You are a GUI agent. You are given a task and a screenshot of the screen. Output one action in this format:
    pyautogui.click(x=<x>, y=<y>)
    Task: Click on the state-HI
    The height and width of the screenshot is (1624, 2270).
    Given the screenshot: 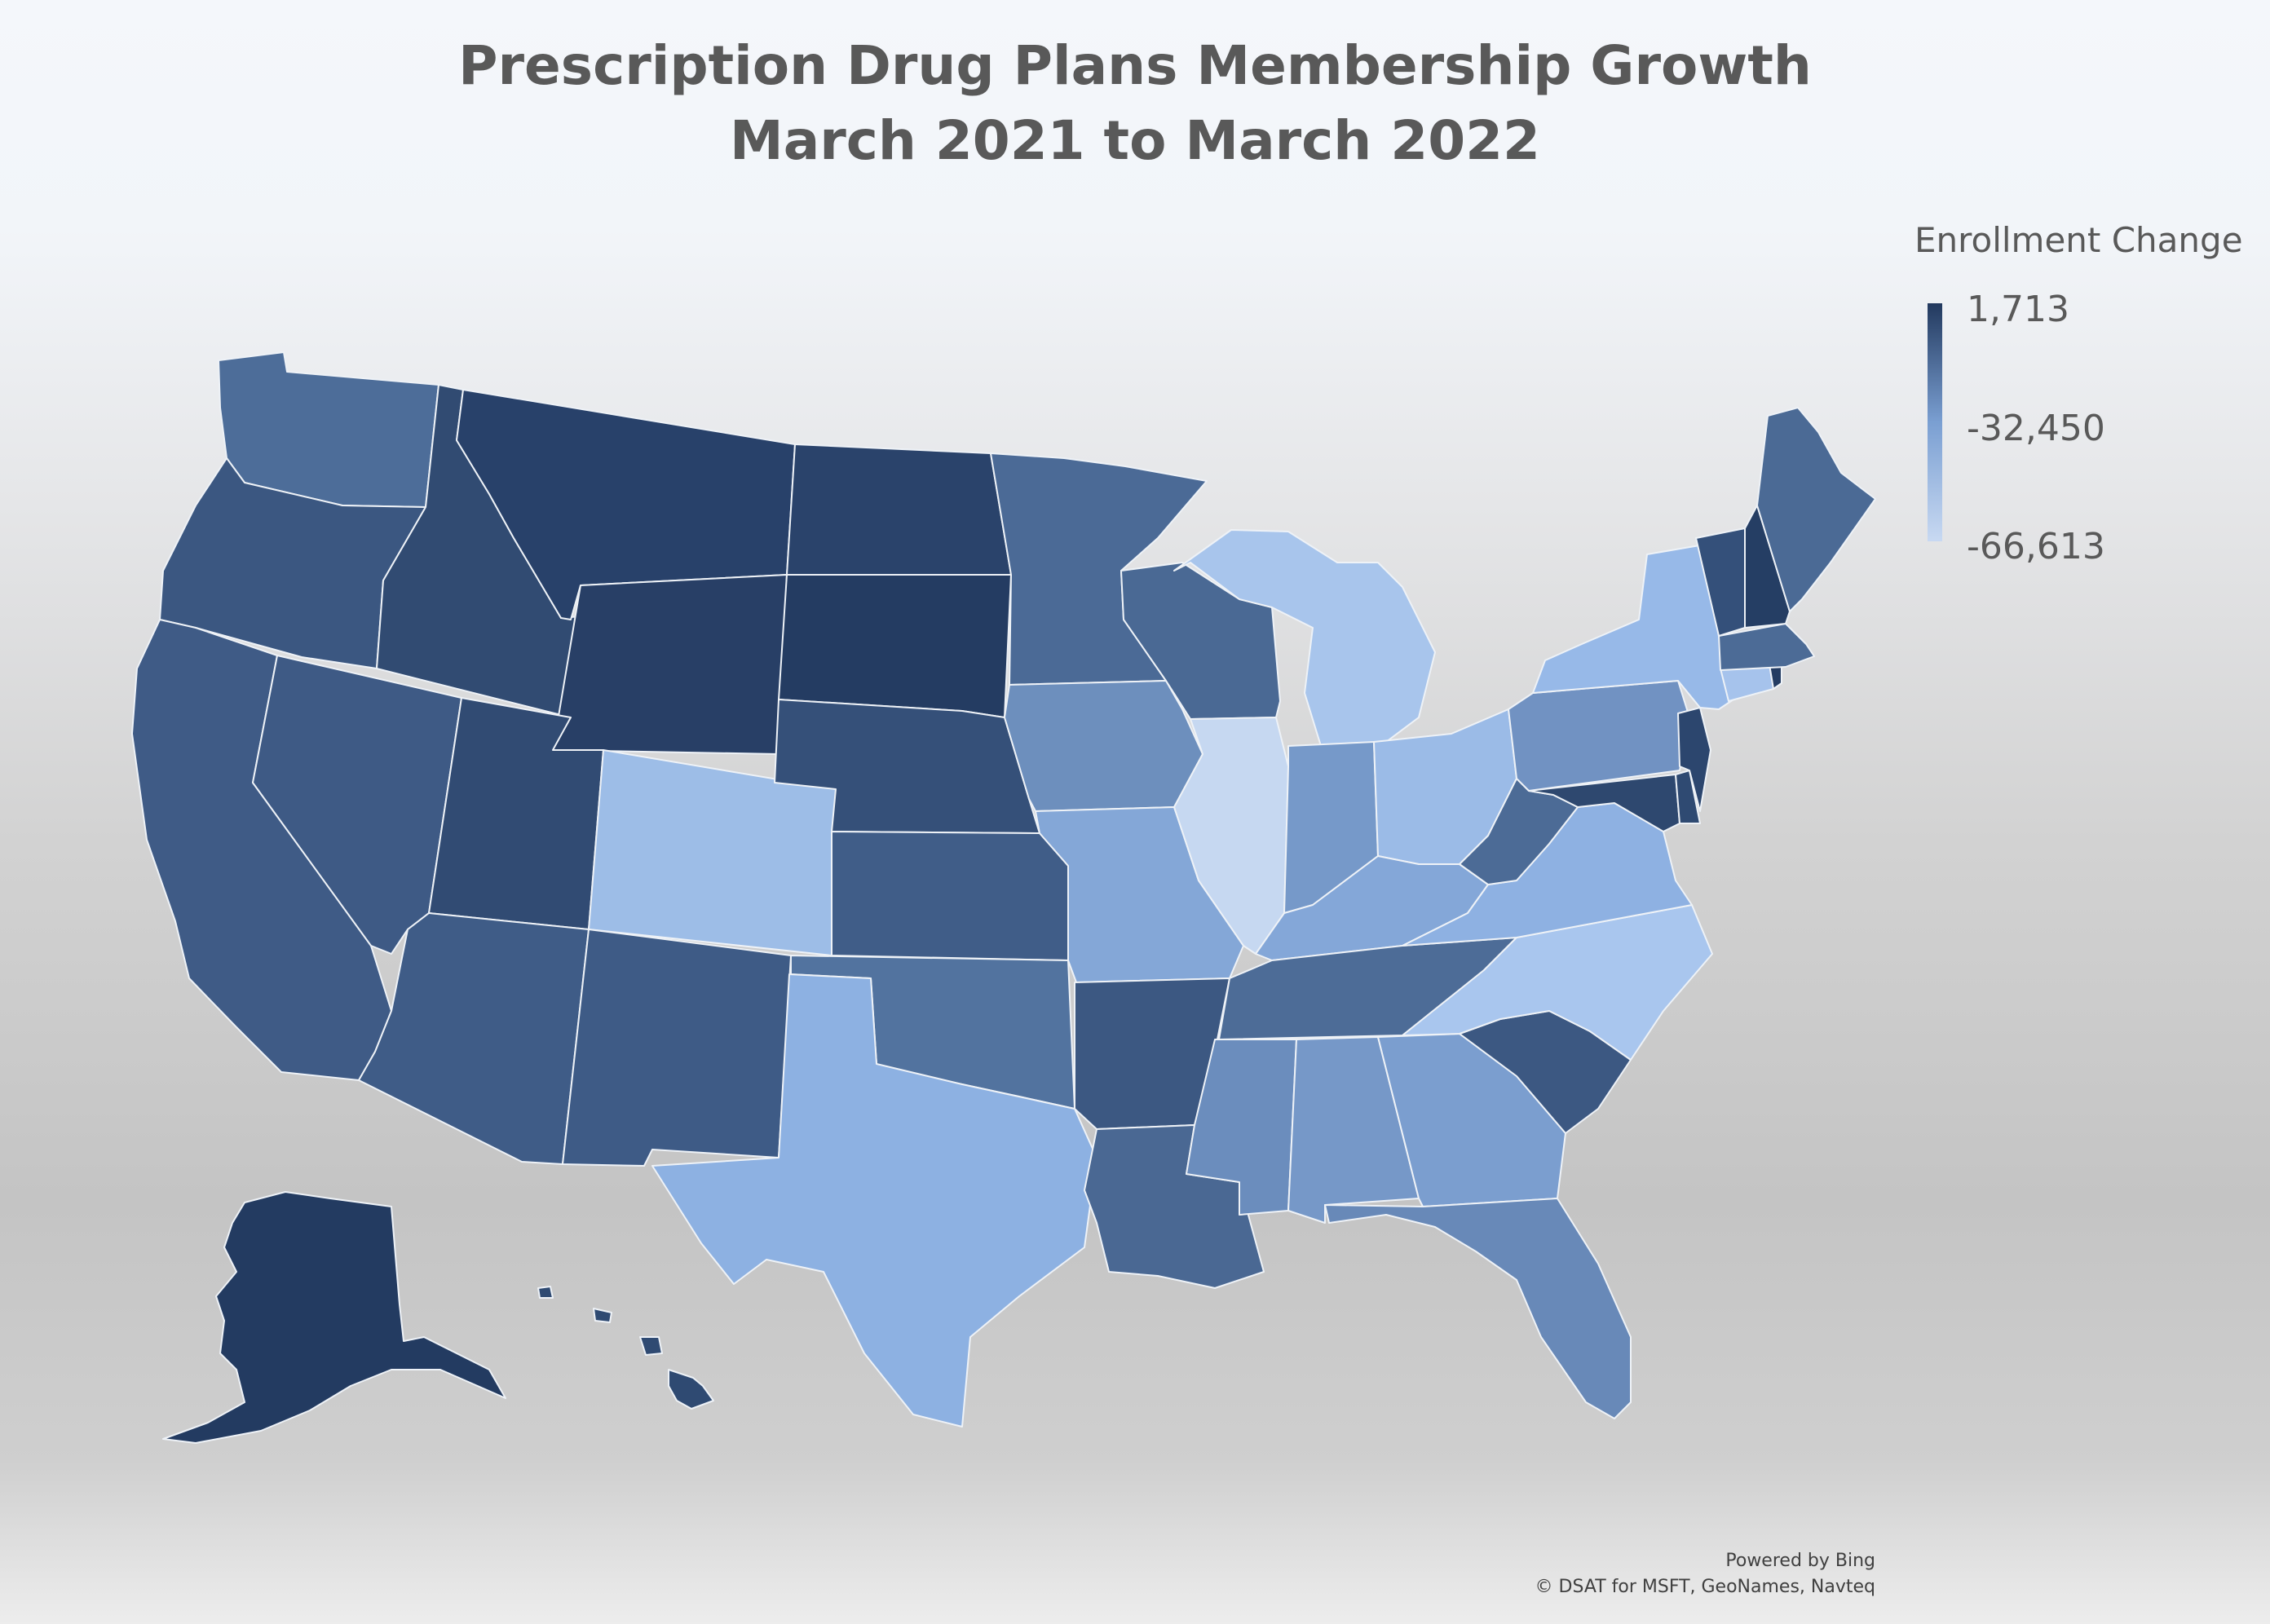 What is the action you would take?
    pyautogui.click(x=691, y=1389)
    